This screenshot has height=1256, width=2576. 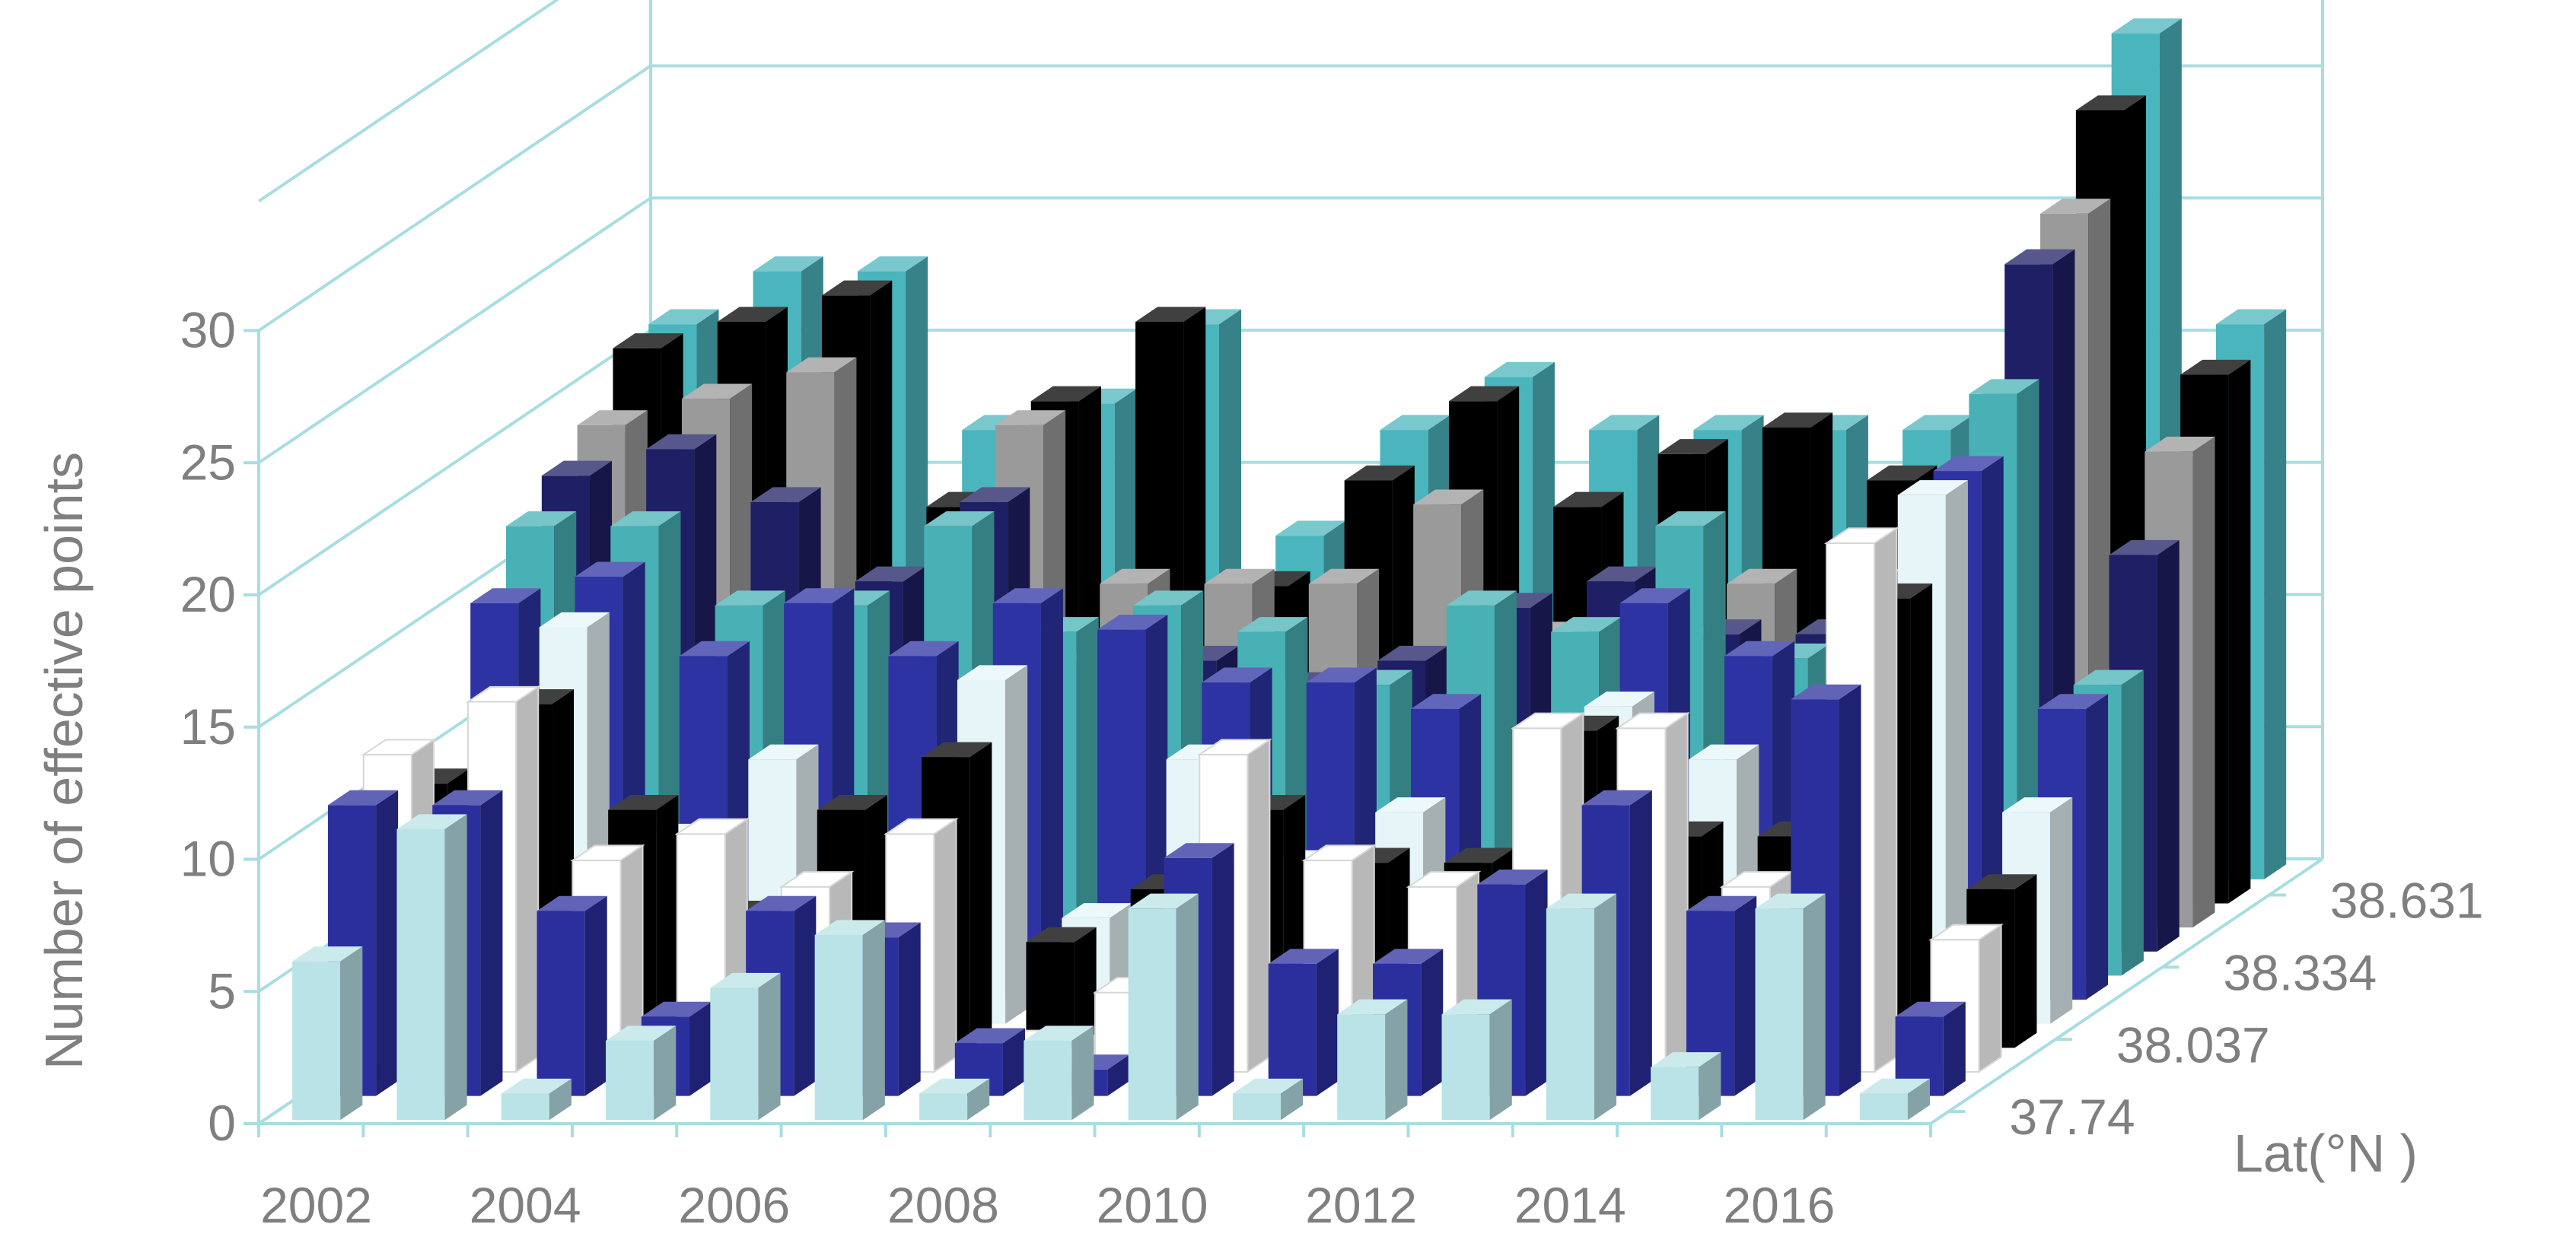 What do you see at coordinates (408, 102) in the screenshot?
I see `gridline-side-top` at bounding box center [408, 102].